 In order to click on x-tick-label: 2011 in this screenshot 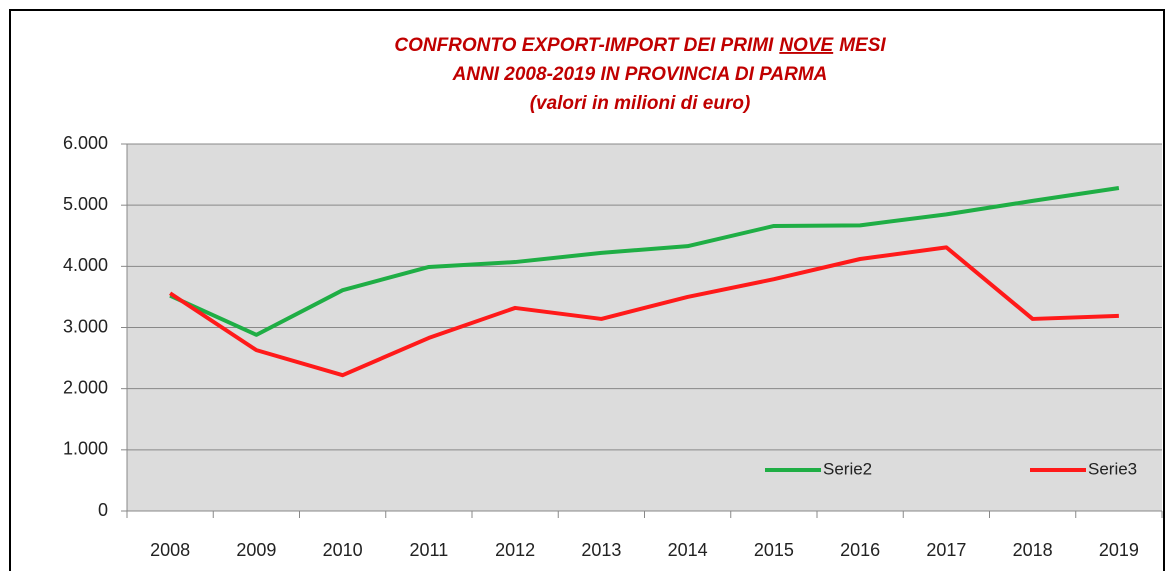, I will do `click(429, 550)`.